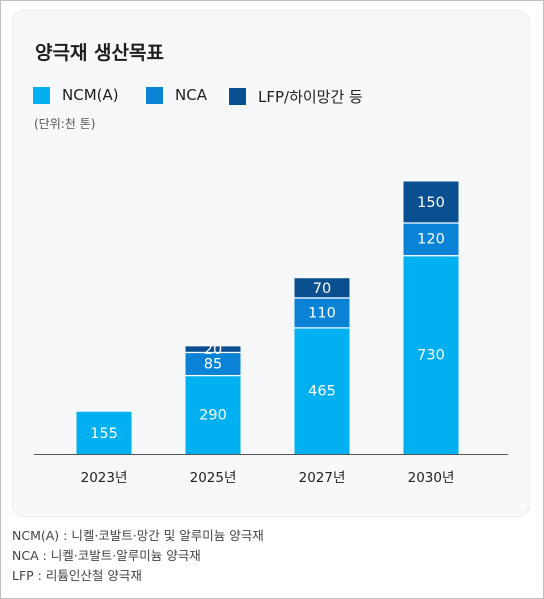  Describe the element at coordinates (65, 124) in the screenshot. I see `unit-note: (단위:천 톤)` at that location.